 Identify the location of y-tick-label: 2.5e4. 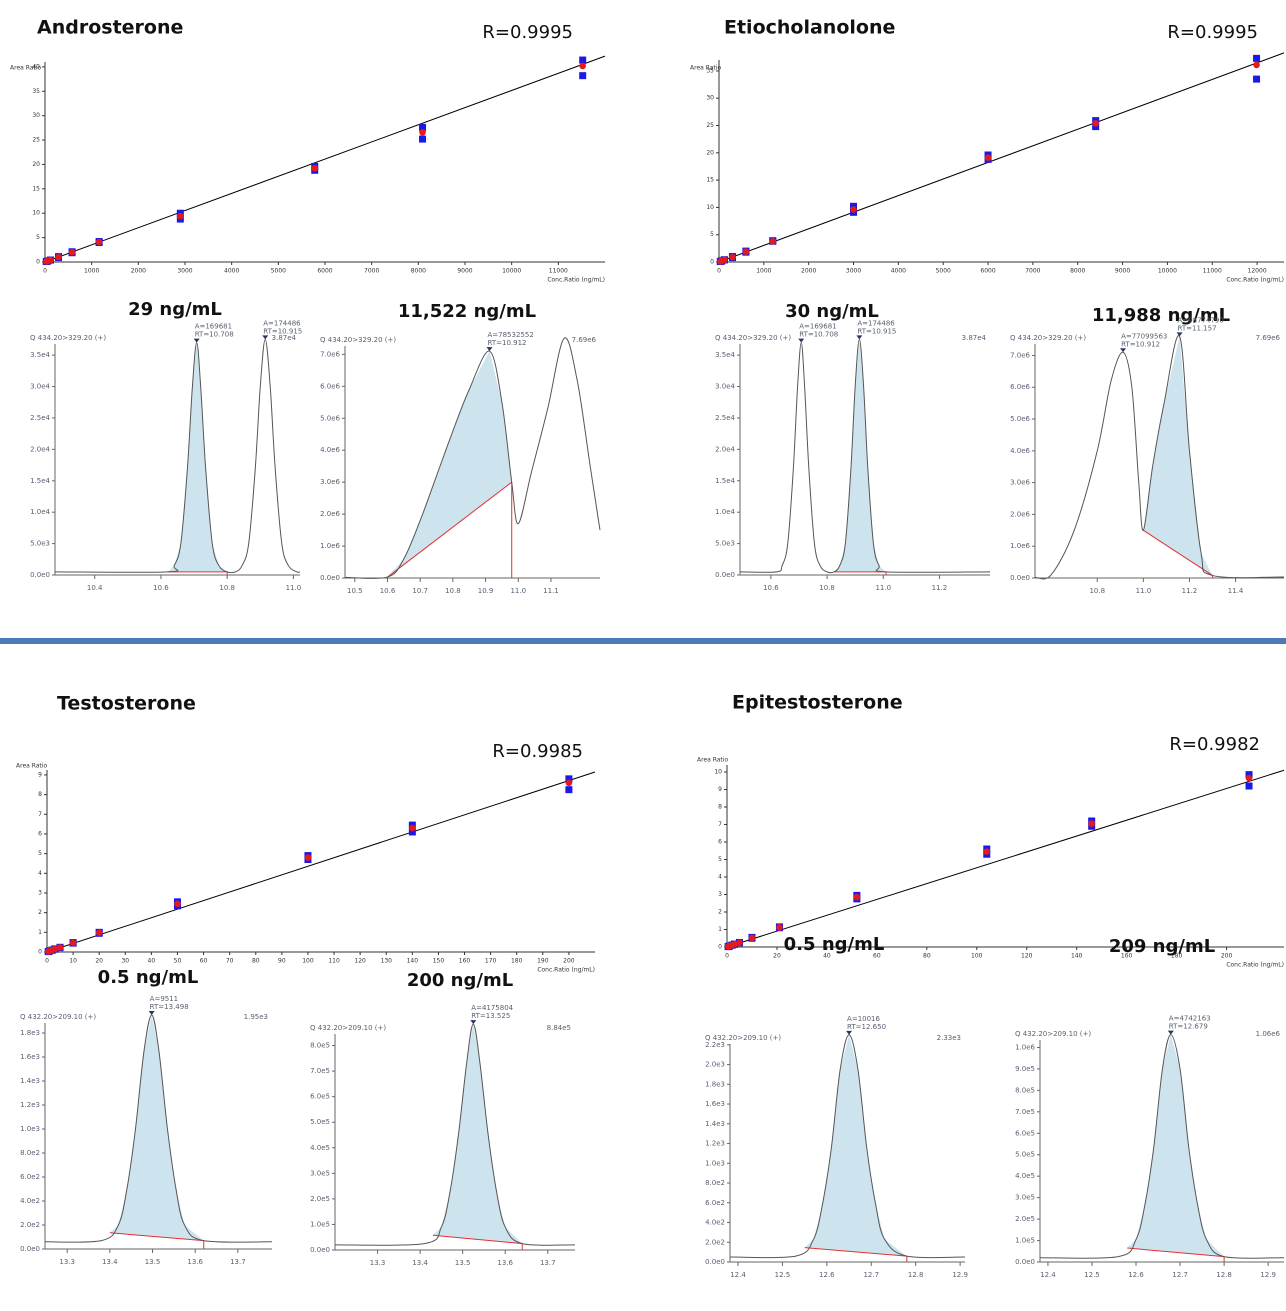
(725, 418).